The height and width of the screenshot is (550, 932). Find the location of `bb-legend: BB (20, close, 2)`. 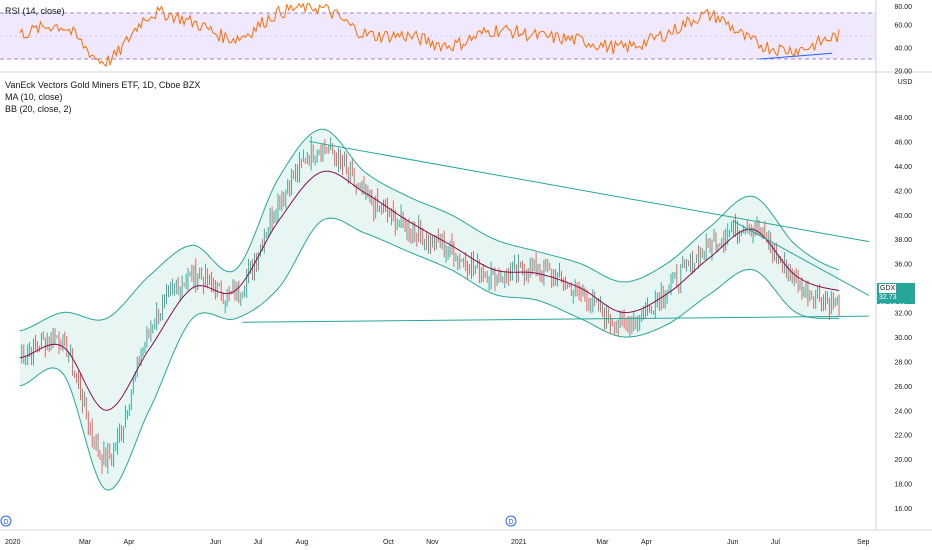

bb-legend: BB (20, close, 2) is located at coordinates (38, 109).